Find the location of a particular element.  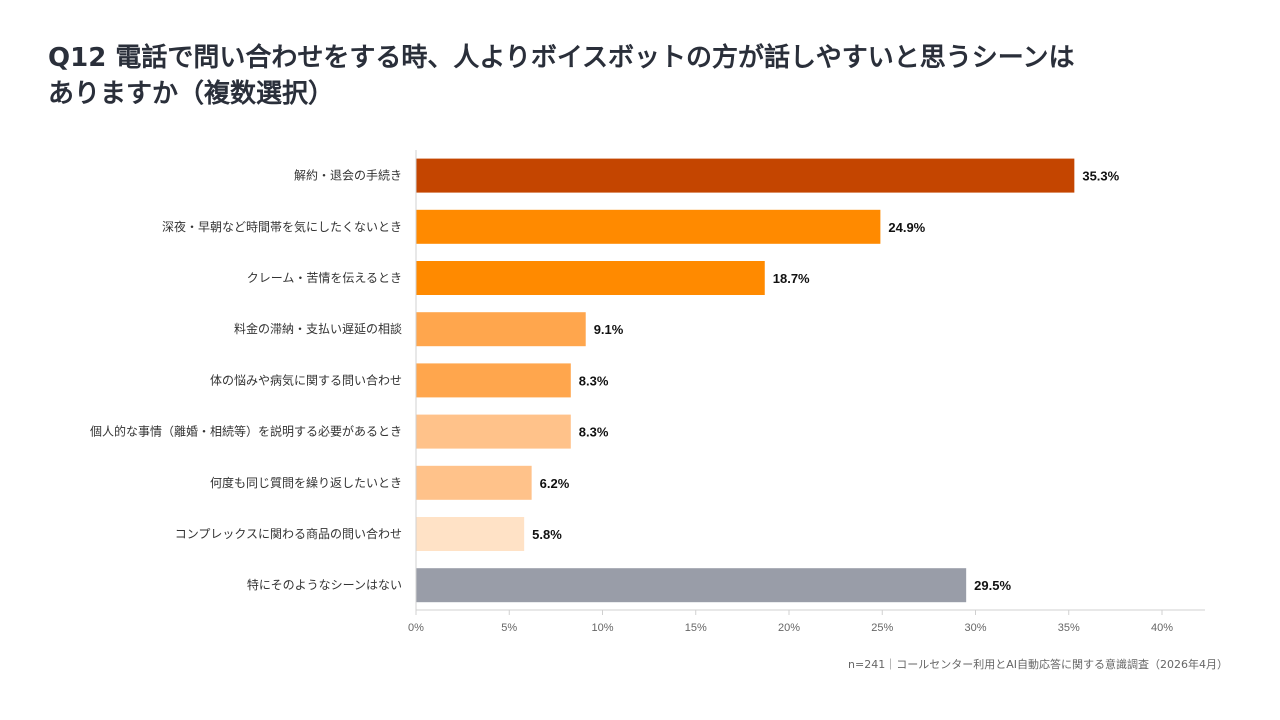

value-label-1: 35.3% is located at coordinates (1100, 176).